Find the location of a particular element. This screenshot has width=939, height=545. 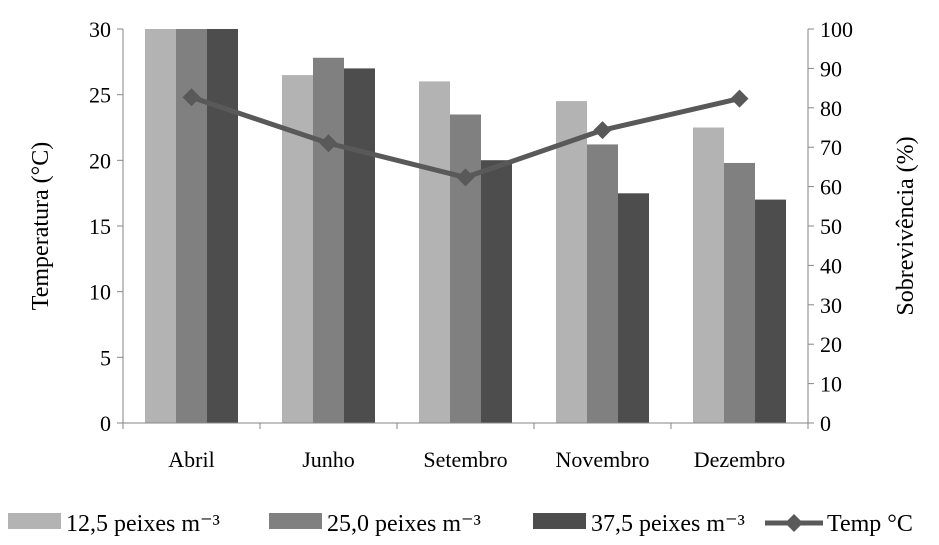

y2-tick-label: 70 is located at coordinates (831, 147).